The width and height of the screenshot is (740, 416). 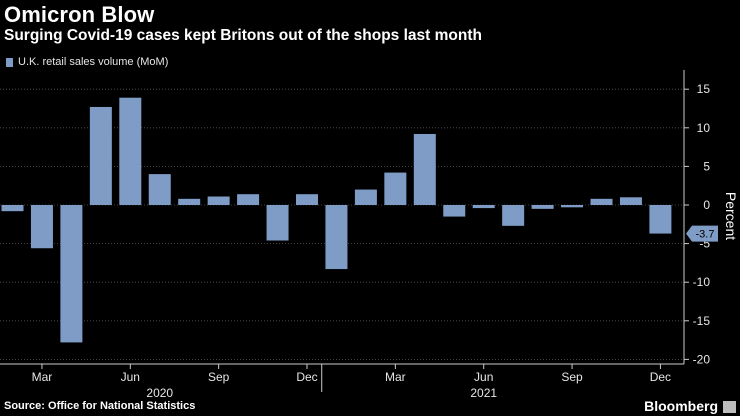 What do you see at coordinates (702, 321) in the screenshot?
I see `y-tick-label: -15` at bounding box center [702, 321].